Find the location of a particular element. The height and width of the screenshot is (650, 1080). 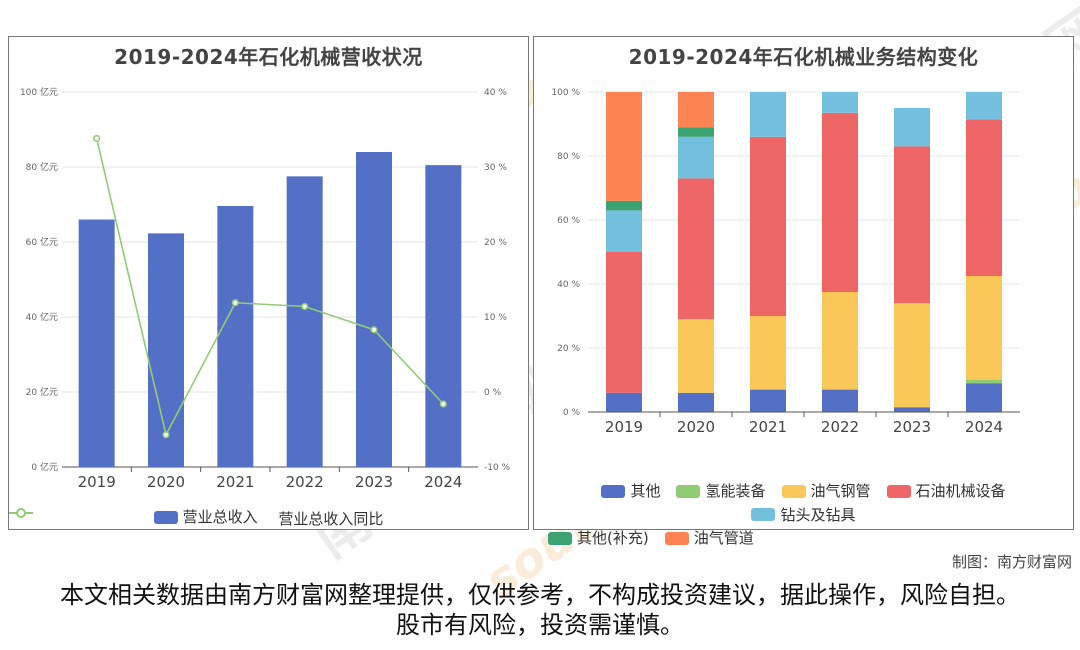

y-tick-label: 40 % is located at coordinates (568, 285).